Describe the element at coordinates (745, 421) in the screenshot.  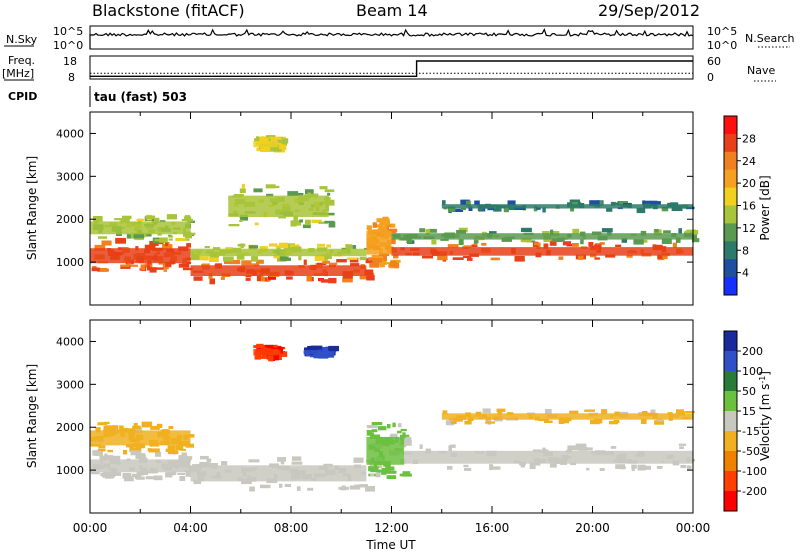
I see `velocity-colorbar: 200 100 50 15 -15 -50 -100 -200` at that location.